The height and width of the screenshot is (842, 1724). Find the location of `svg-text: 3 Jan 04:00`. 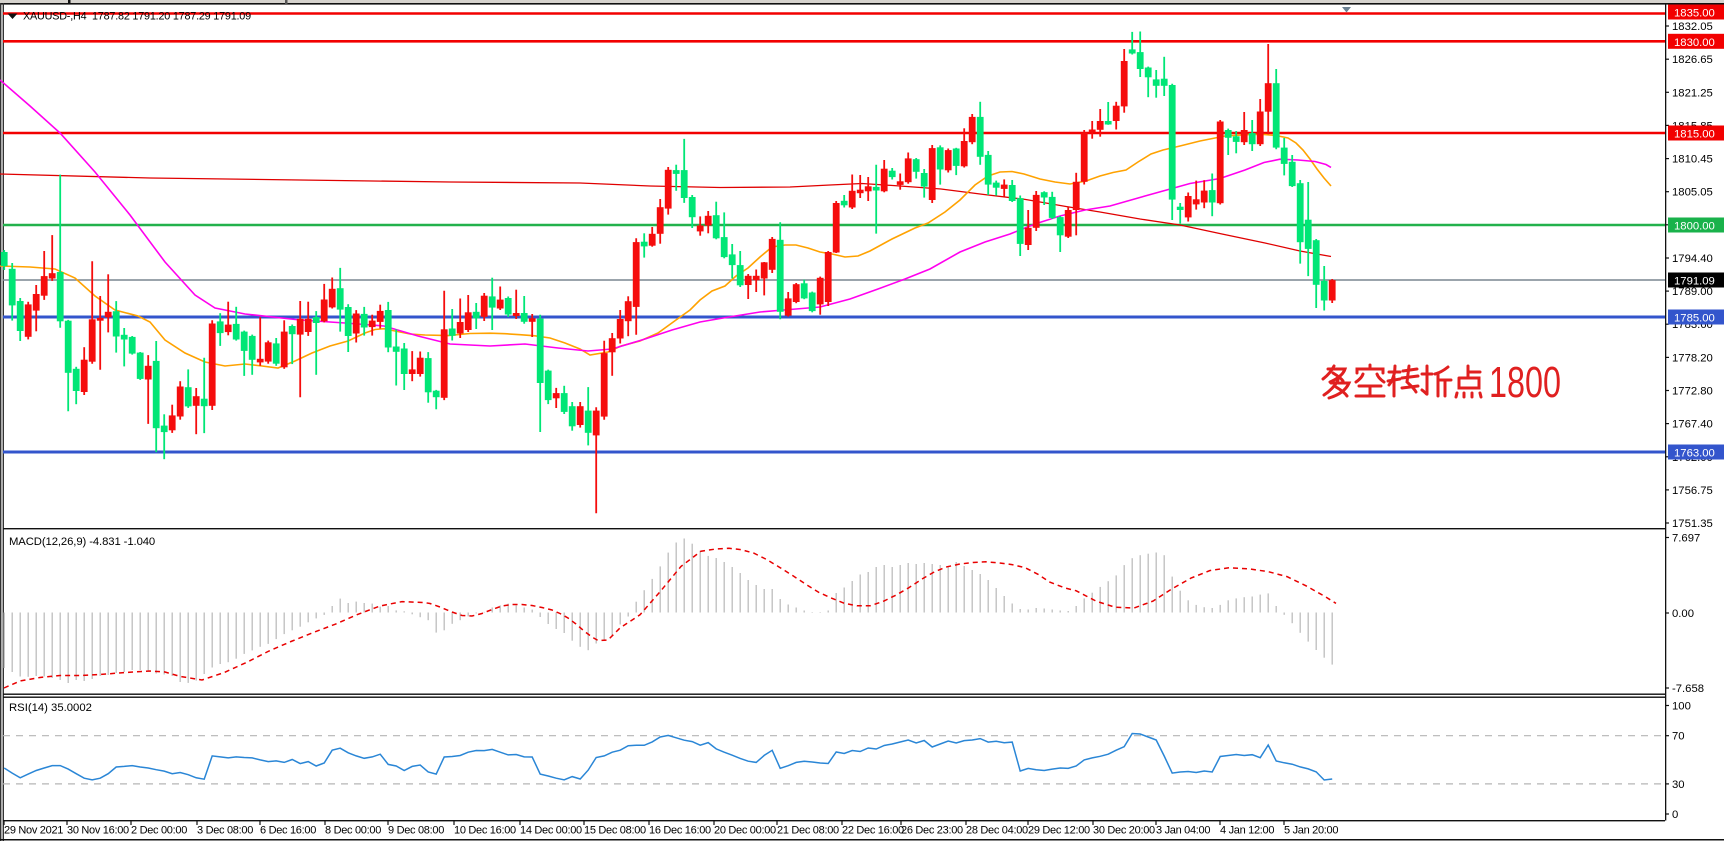

svg-text: 3 Jan 04:00 is located at coordinates (1183, 831).